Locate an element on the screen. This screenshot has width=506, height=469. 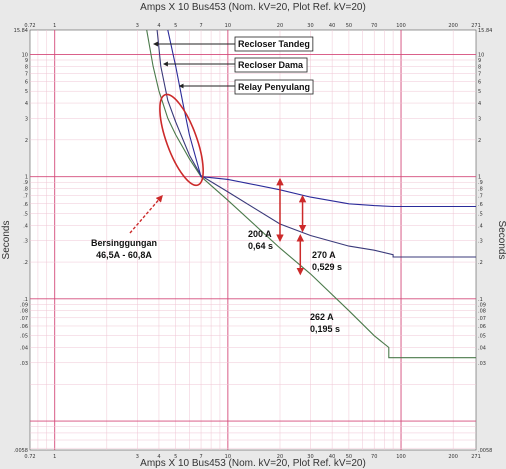
y-tick-label-right: 4 is located at coordinates (479, 104).